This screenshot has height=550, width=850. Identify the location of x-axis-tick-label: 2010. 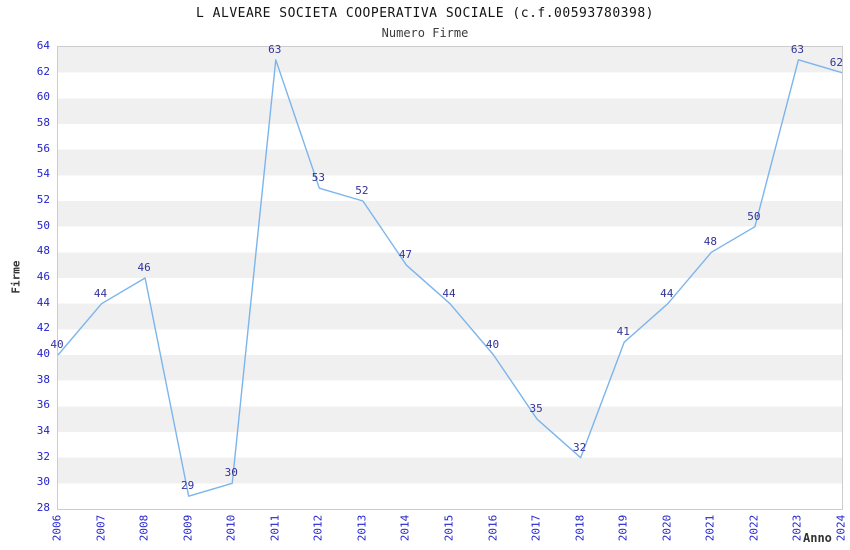
(231, 528).